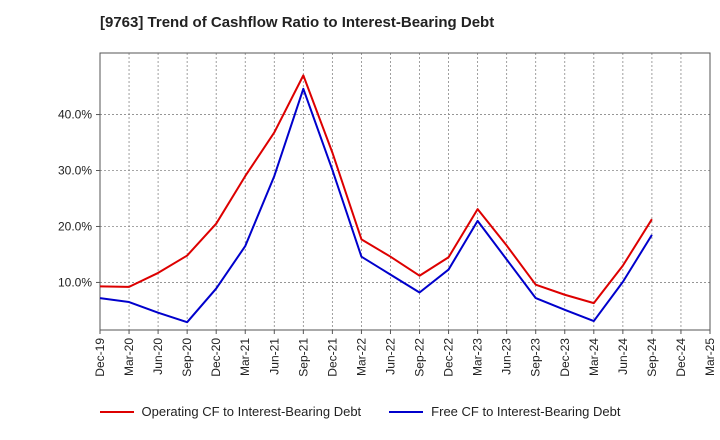  I want to click on legend-item-free-cf: Free CF to Interest-Bearing Debt, so click(504, 411).